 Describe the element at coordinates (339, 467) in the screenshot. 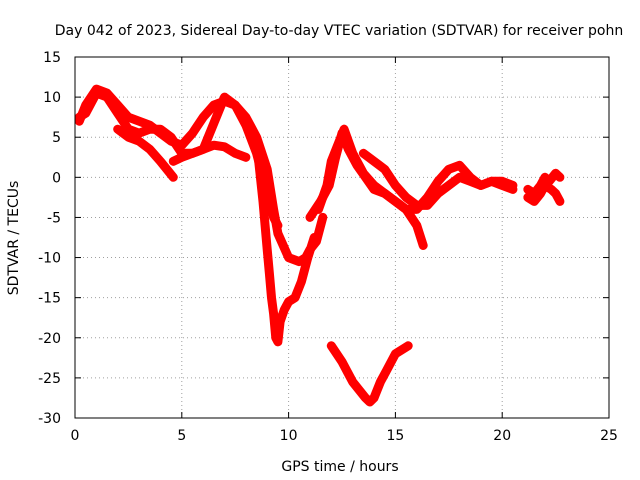

I see `x-axis-label: GPS time / hours` at that location.